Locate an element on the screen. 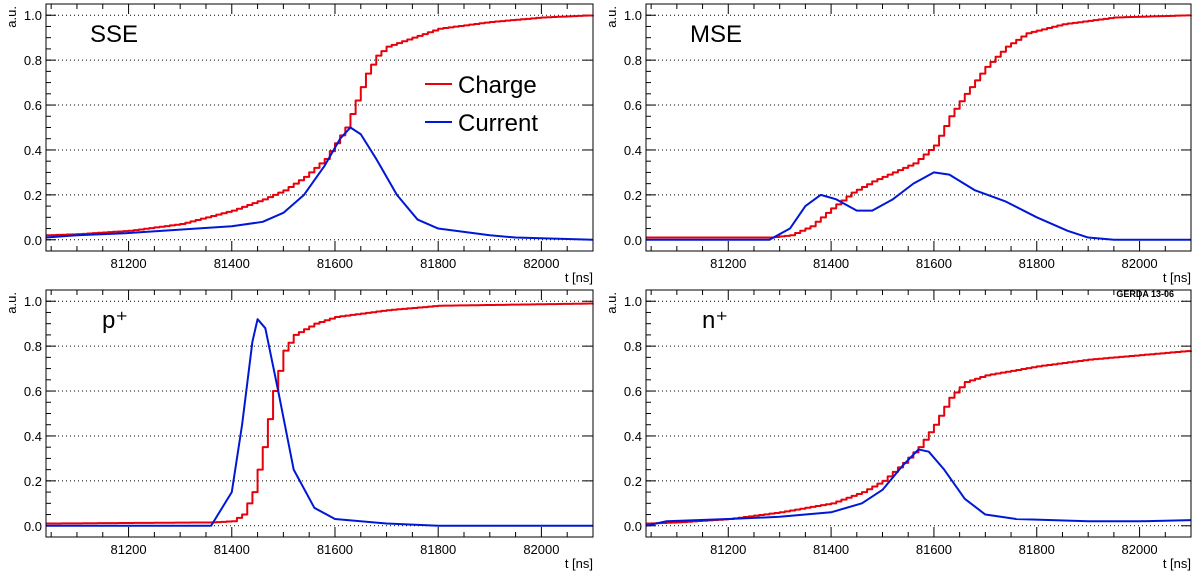 This screenshot has height=572, width=1196. figure-tag: GERDA 13-06 is located at coordinates (1145, 294).